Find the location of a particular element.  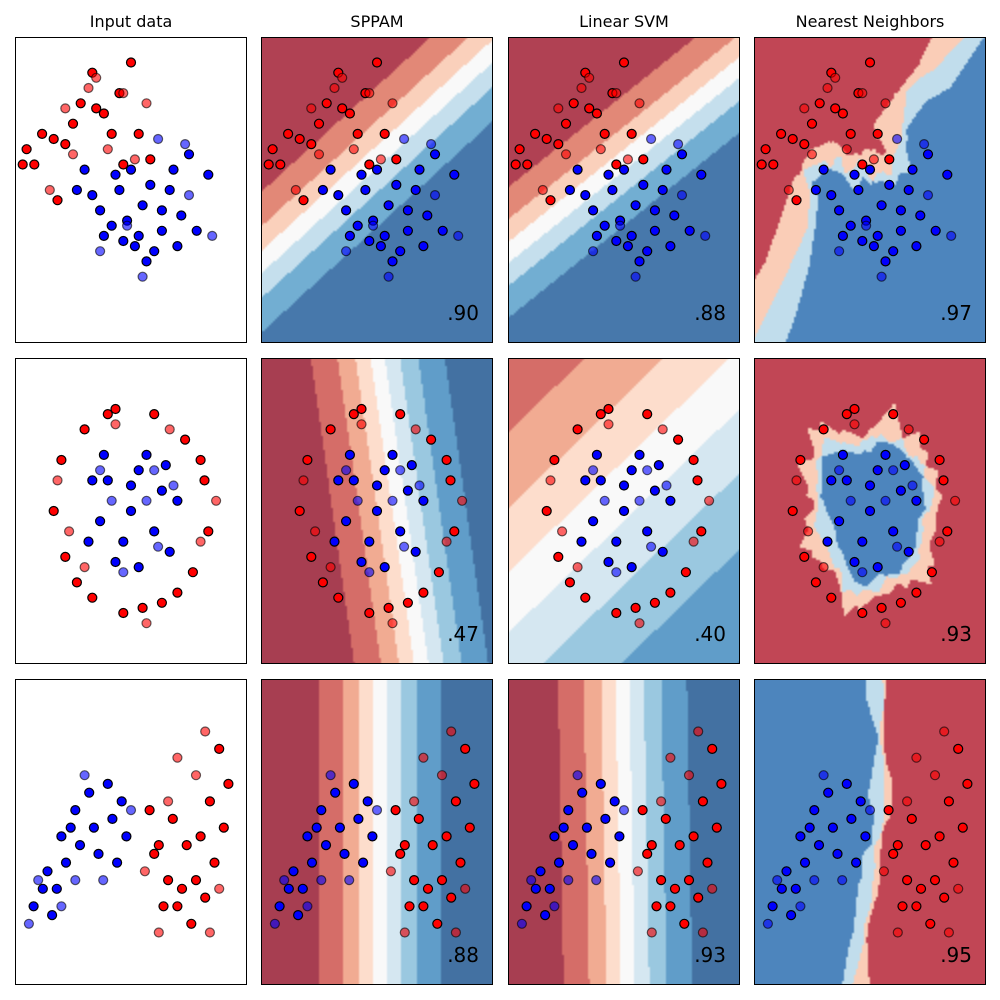

panel-circles-linear-svm: .40 is located at coordinates (624, 511).